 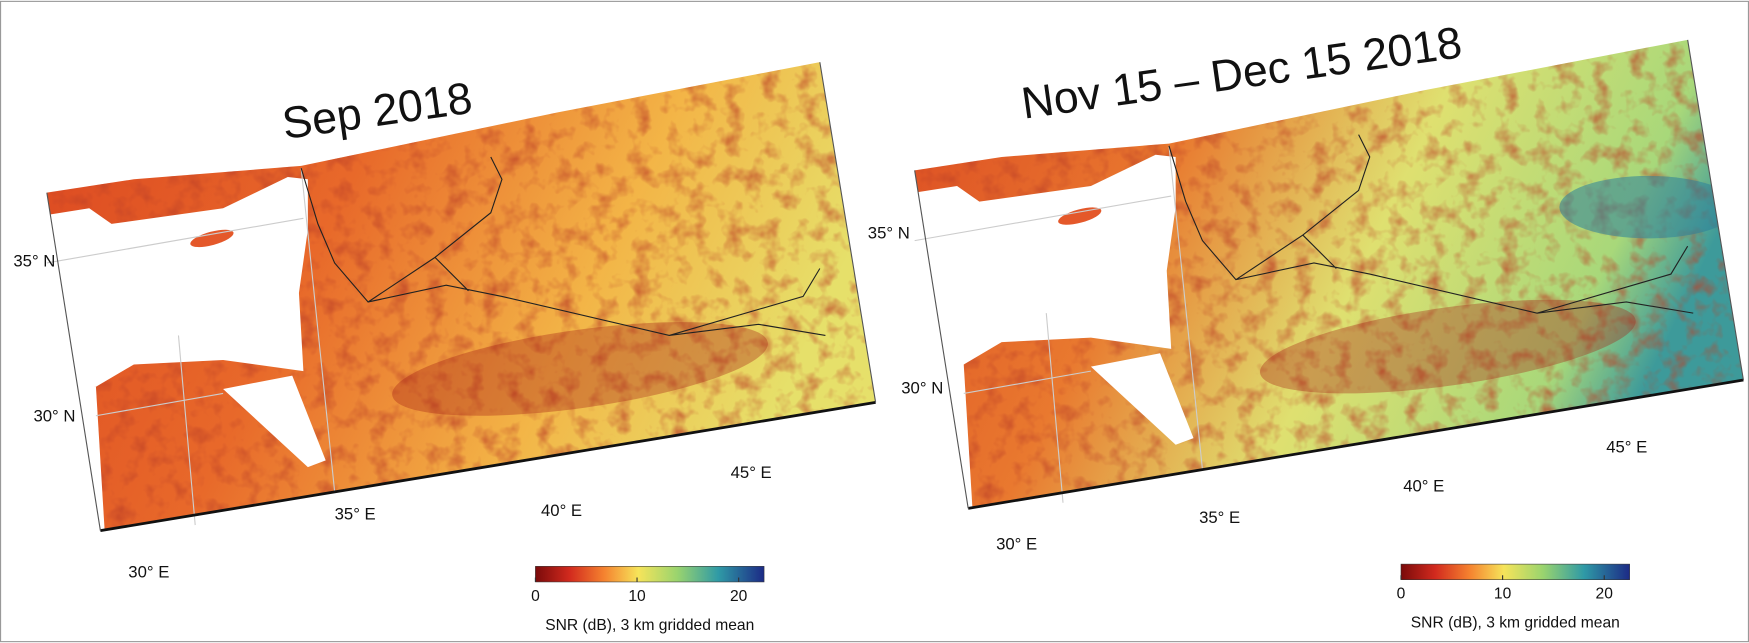 I want to click on wet-area, so click(x=1648, y=207).